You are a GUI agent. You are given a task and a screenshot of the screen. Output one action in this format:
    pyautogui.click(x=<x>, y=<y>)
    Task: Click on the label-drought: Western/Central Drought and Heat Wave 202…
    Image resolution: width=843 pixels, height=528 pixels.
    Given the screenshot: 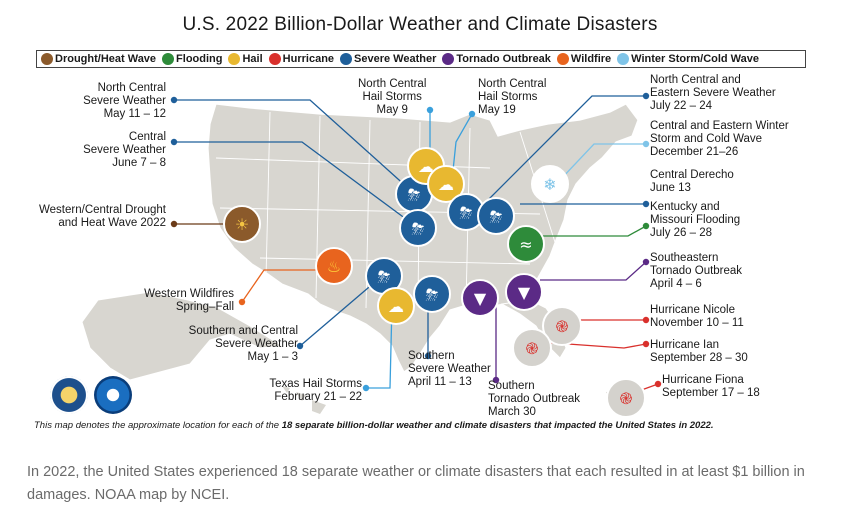 What is the action you would take?
    pyautogui.click(x=102, y=216)
    